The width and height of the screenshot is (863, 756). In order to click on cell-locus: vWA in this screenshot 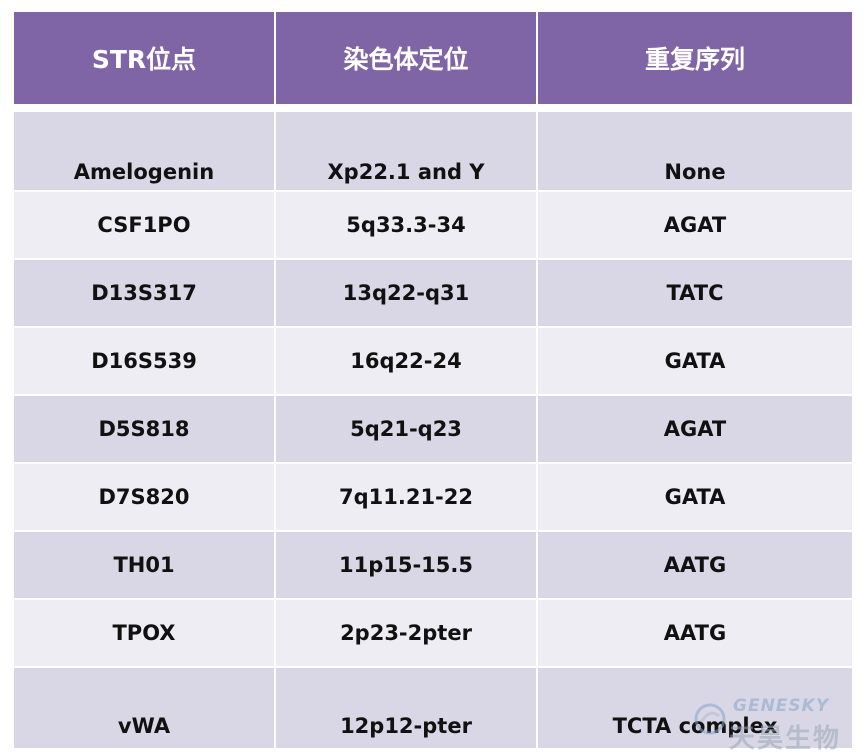, I will do `click(144, 708)`.